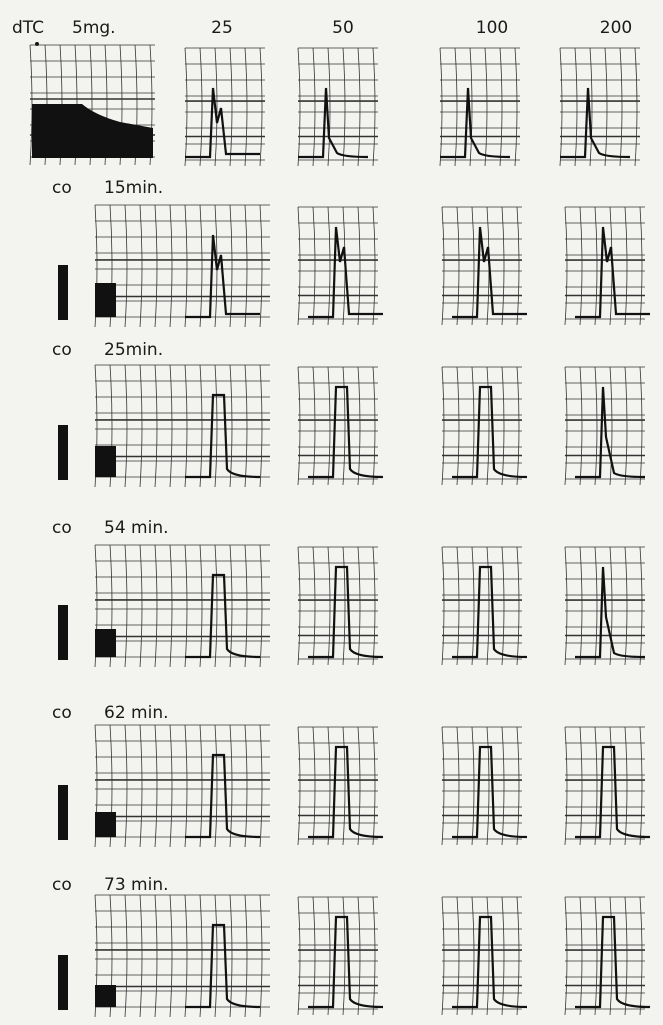  I want to click on dot, so click(37, 44).